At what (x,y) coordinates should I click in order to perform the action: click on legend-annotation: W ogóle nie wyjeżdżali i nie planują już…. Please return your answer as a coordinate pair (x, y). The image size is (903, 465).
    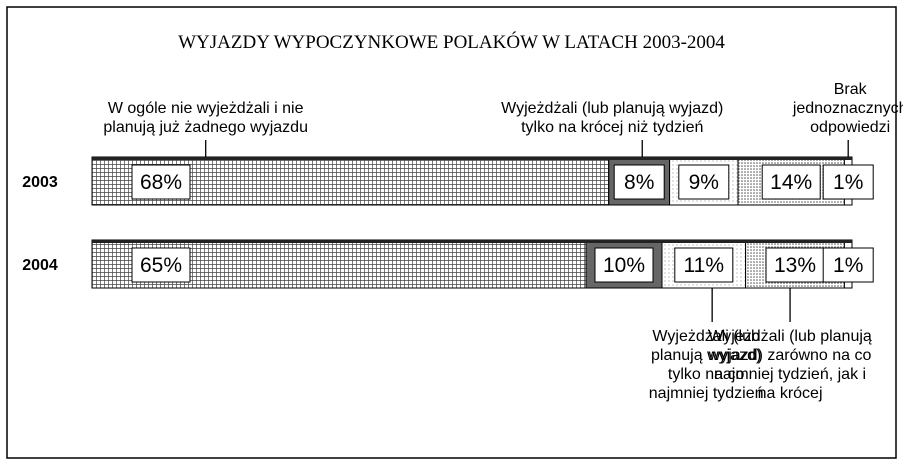
    Looking at the image, I should click on (205, 118).